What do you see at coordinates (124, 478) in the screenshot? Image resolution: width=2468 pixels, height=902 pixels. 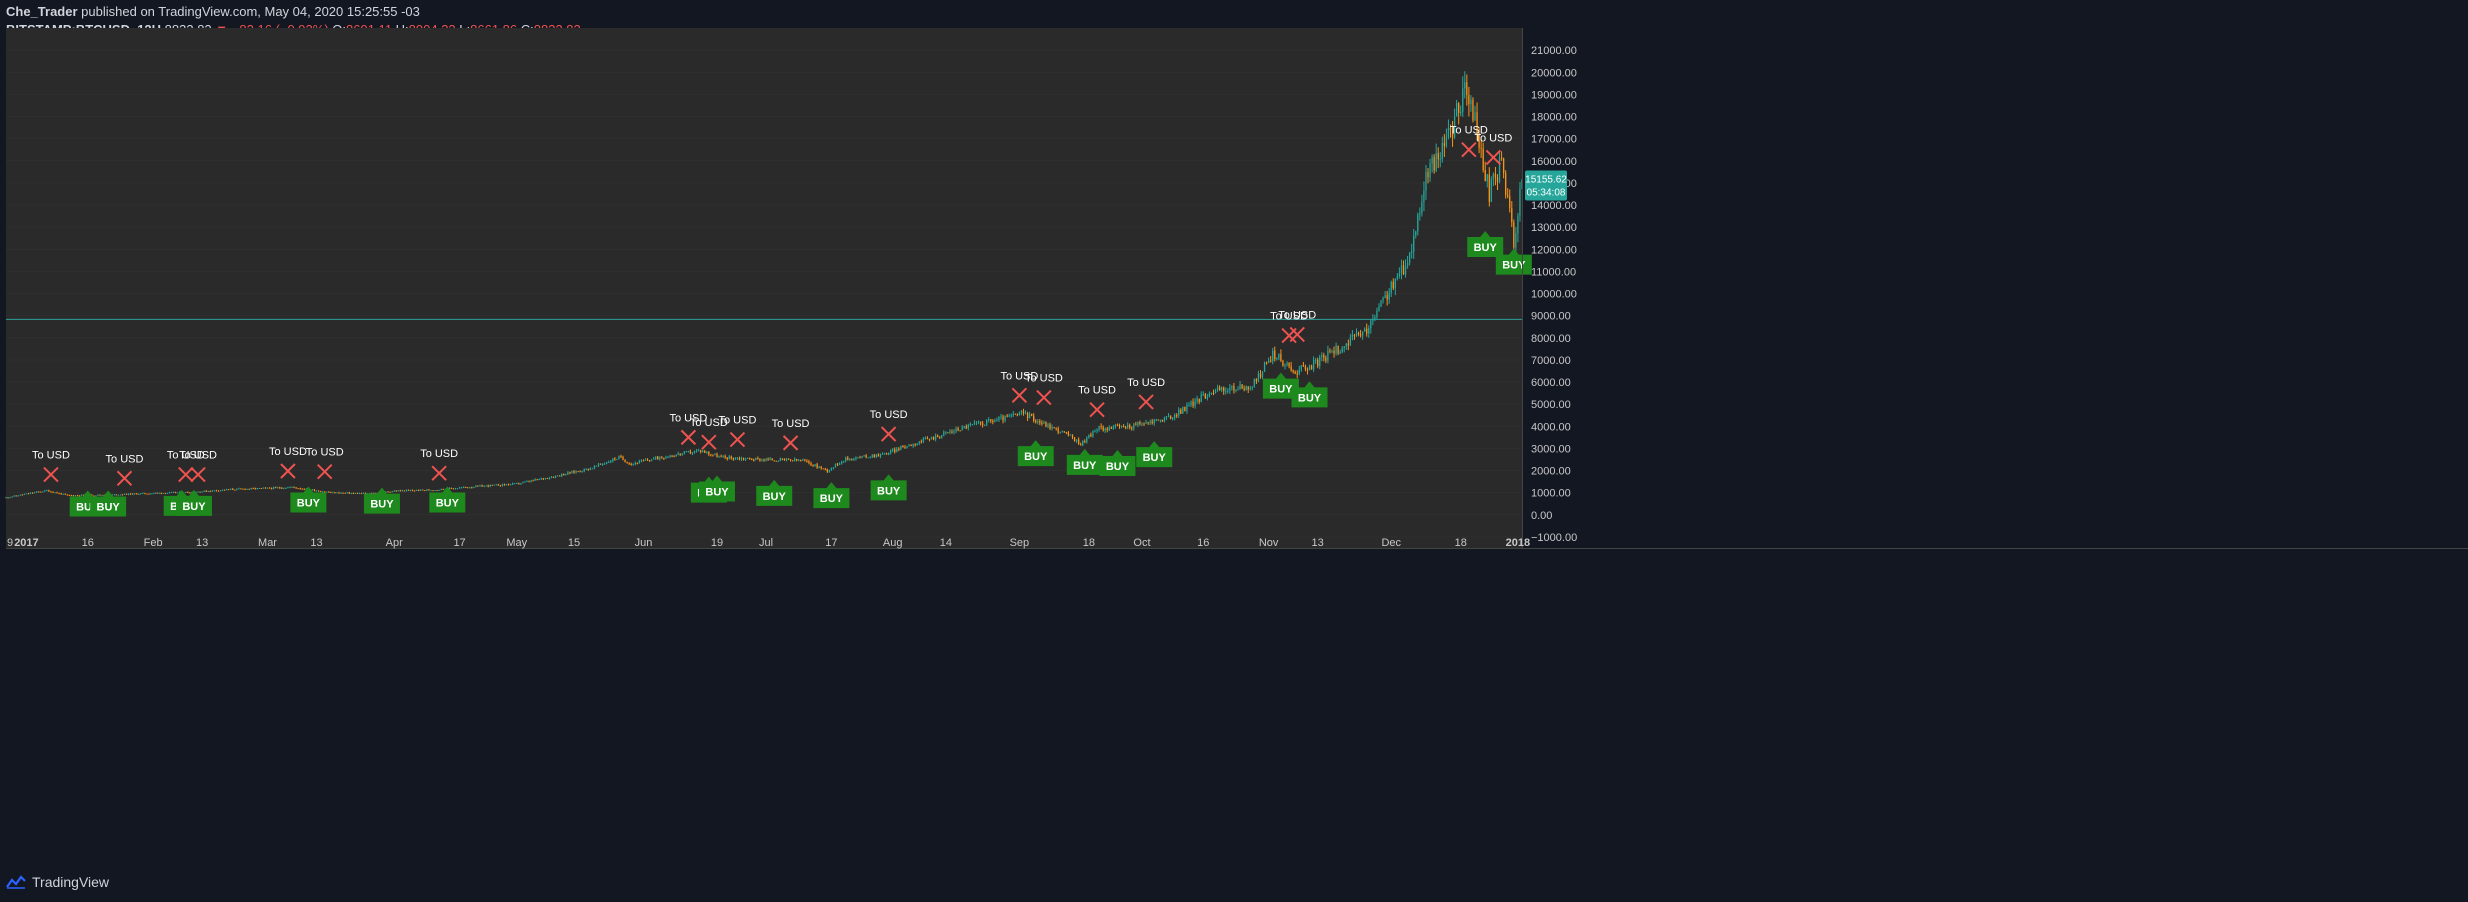 I see `sell-x-icon` at bounding box center [124, 478].